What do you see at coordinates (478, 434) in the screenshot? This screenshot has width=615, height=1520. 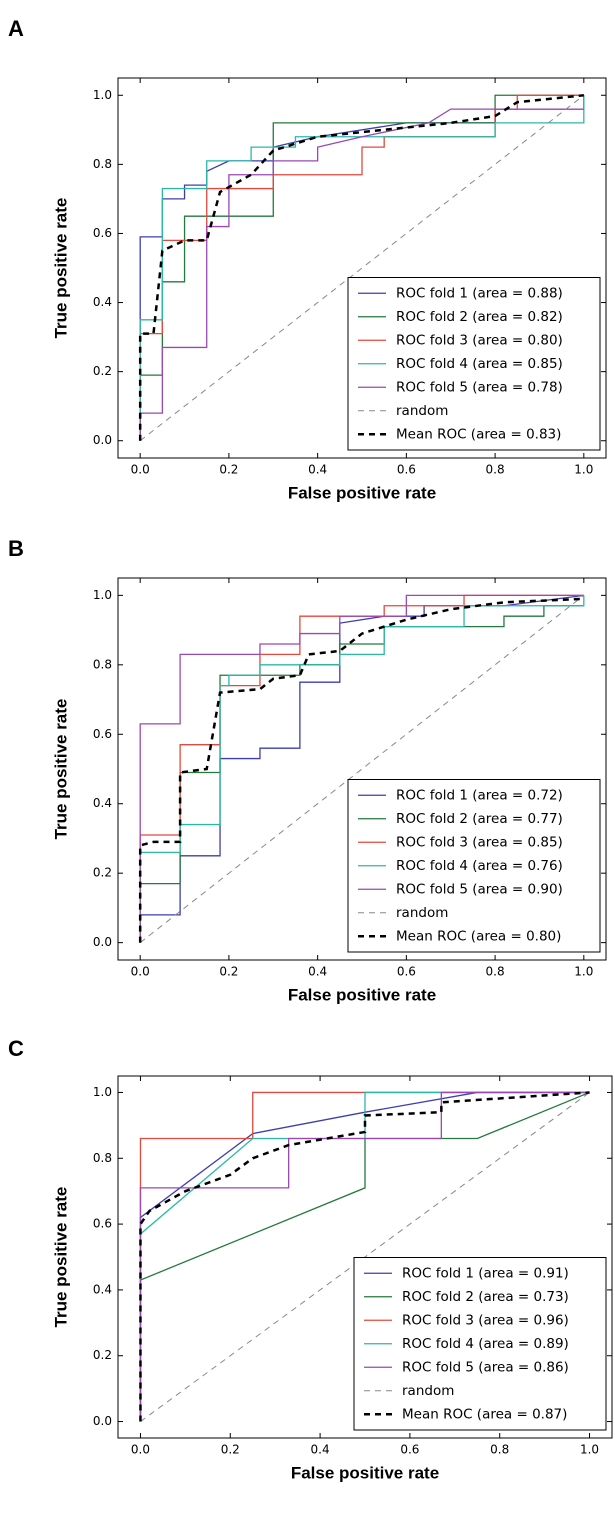 I see `legend-label: Mean ROC (area = 0.83)` at bounding box center [478, 434].